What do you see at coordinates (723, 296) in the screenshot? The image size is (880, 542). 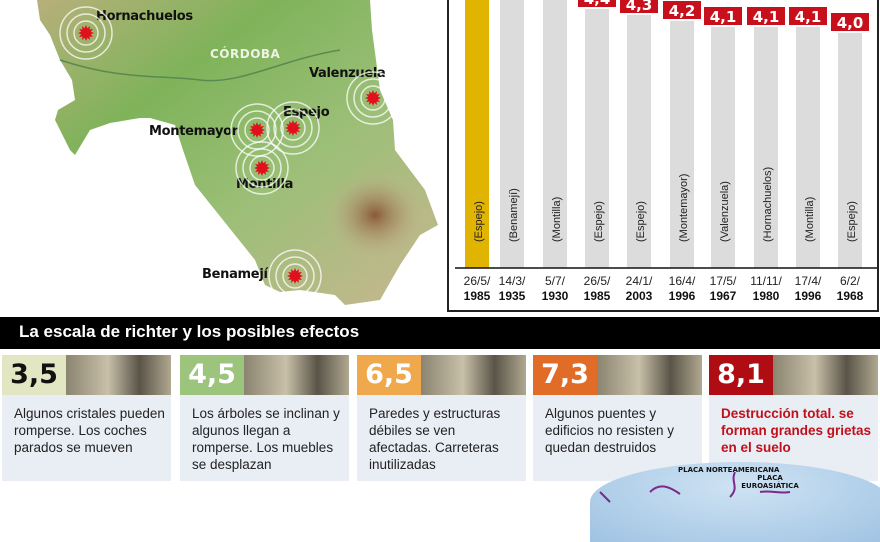 I see `year-label: 1967` at bounding box center [723, 296].